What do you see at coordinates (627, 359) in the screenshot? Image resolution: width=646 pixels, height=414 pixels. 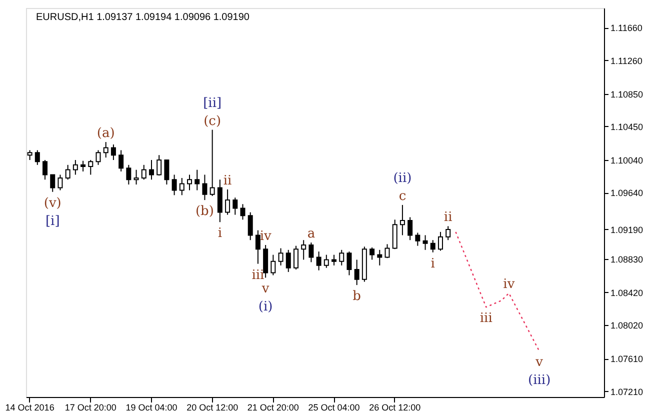 I see `y-tick-label: 1.07610` at bounding box center [627, 359].